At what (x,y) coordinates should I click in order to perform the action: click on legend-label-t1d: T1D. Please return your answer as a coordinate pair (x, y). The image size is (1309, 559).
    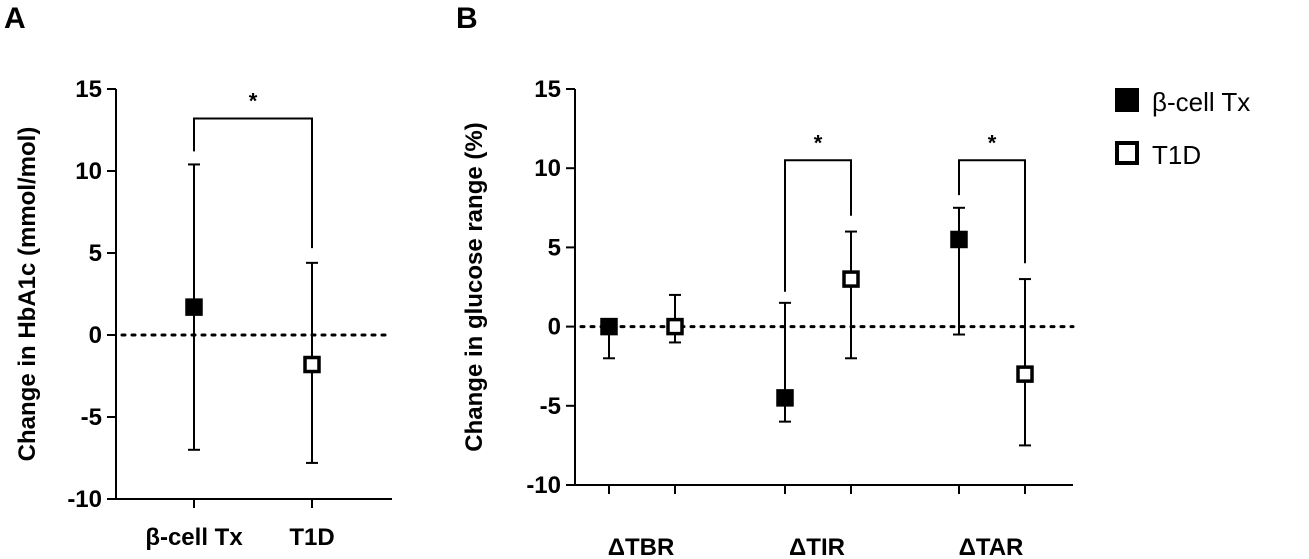
    Looking at the image, I should click on (1176, 155).